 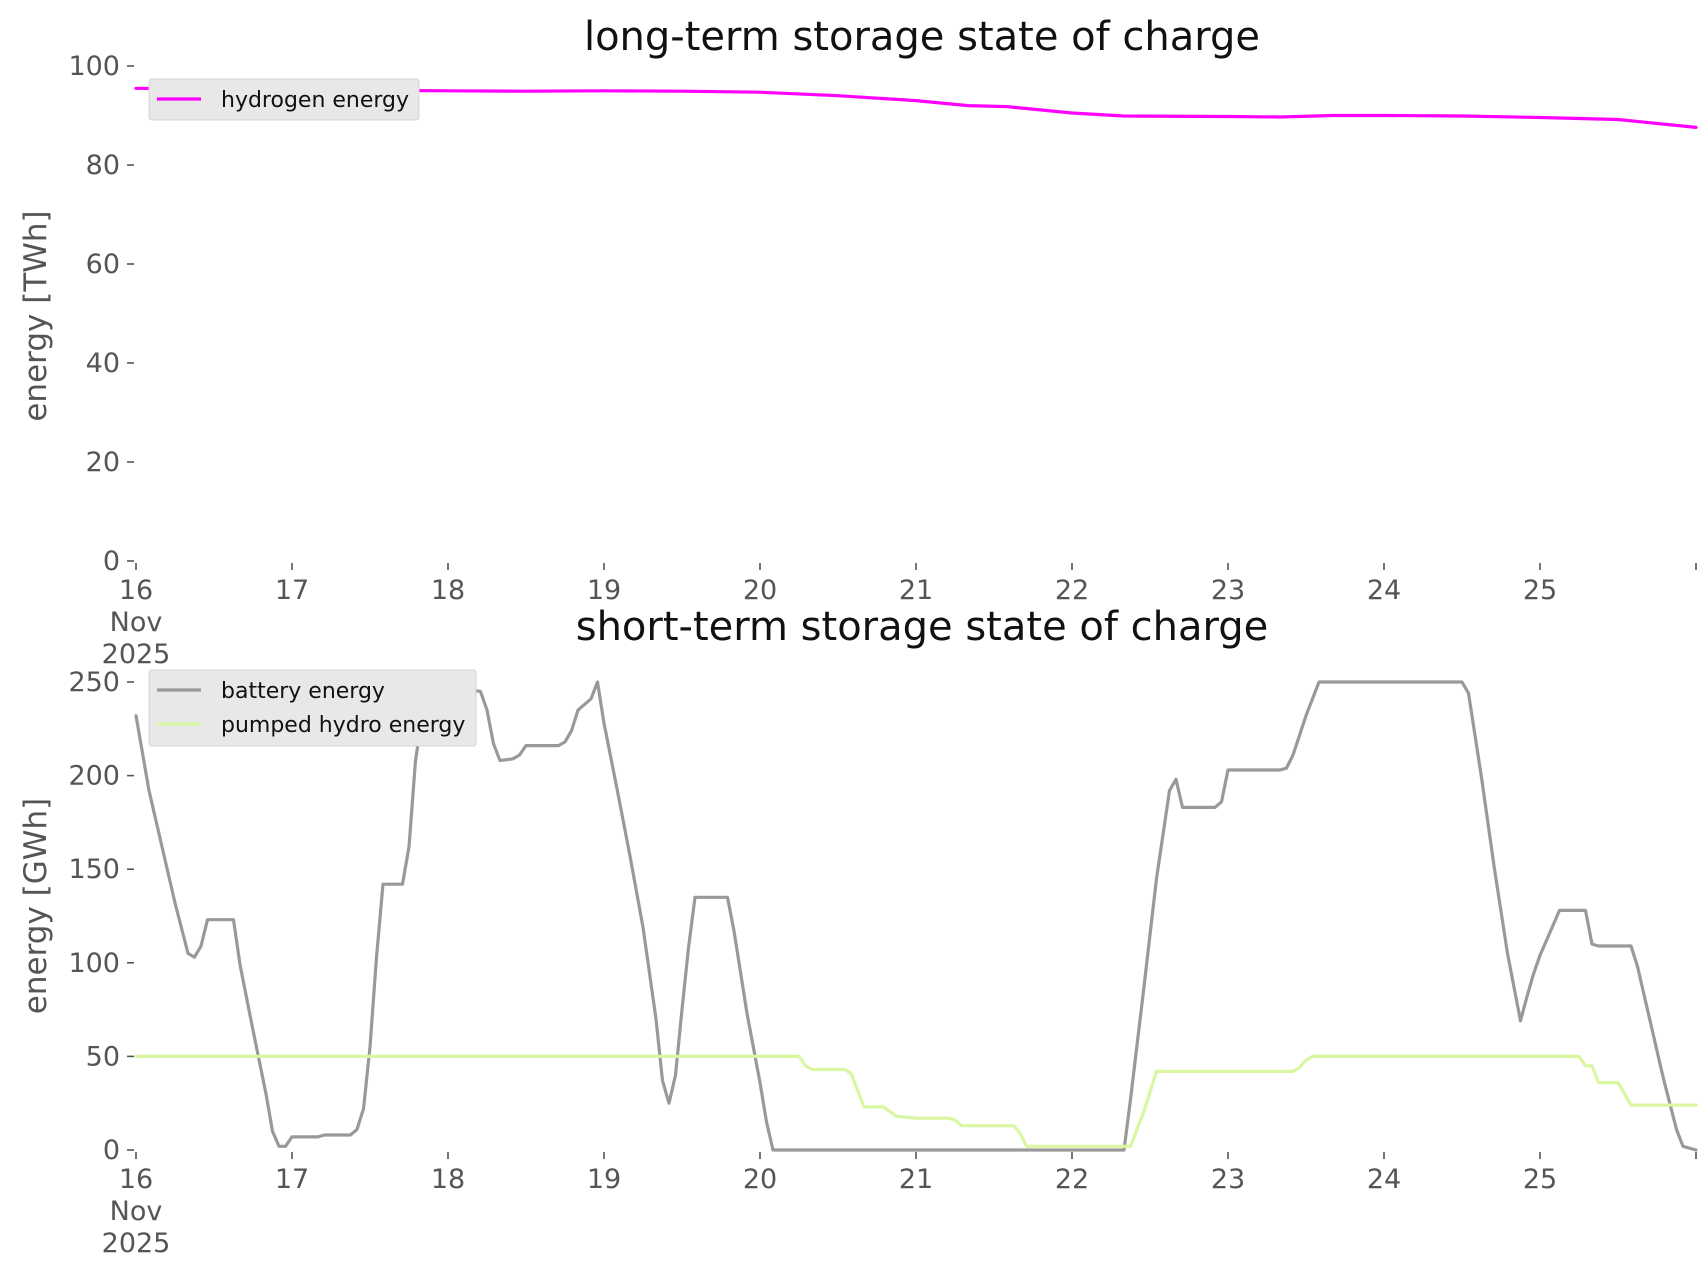 What do you see at coordinates (315, 100) in the screenshot?
I see `legend-label: hydrogen energy` at bounding box center [315, 100].